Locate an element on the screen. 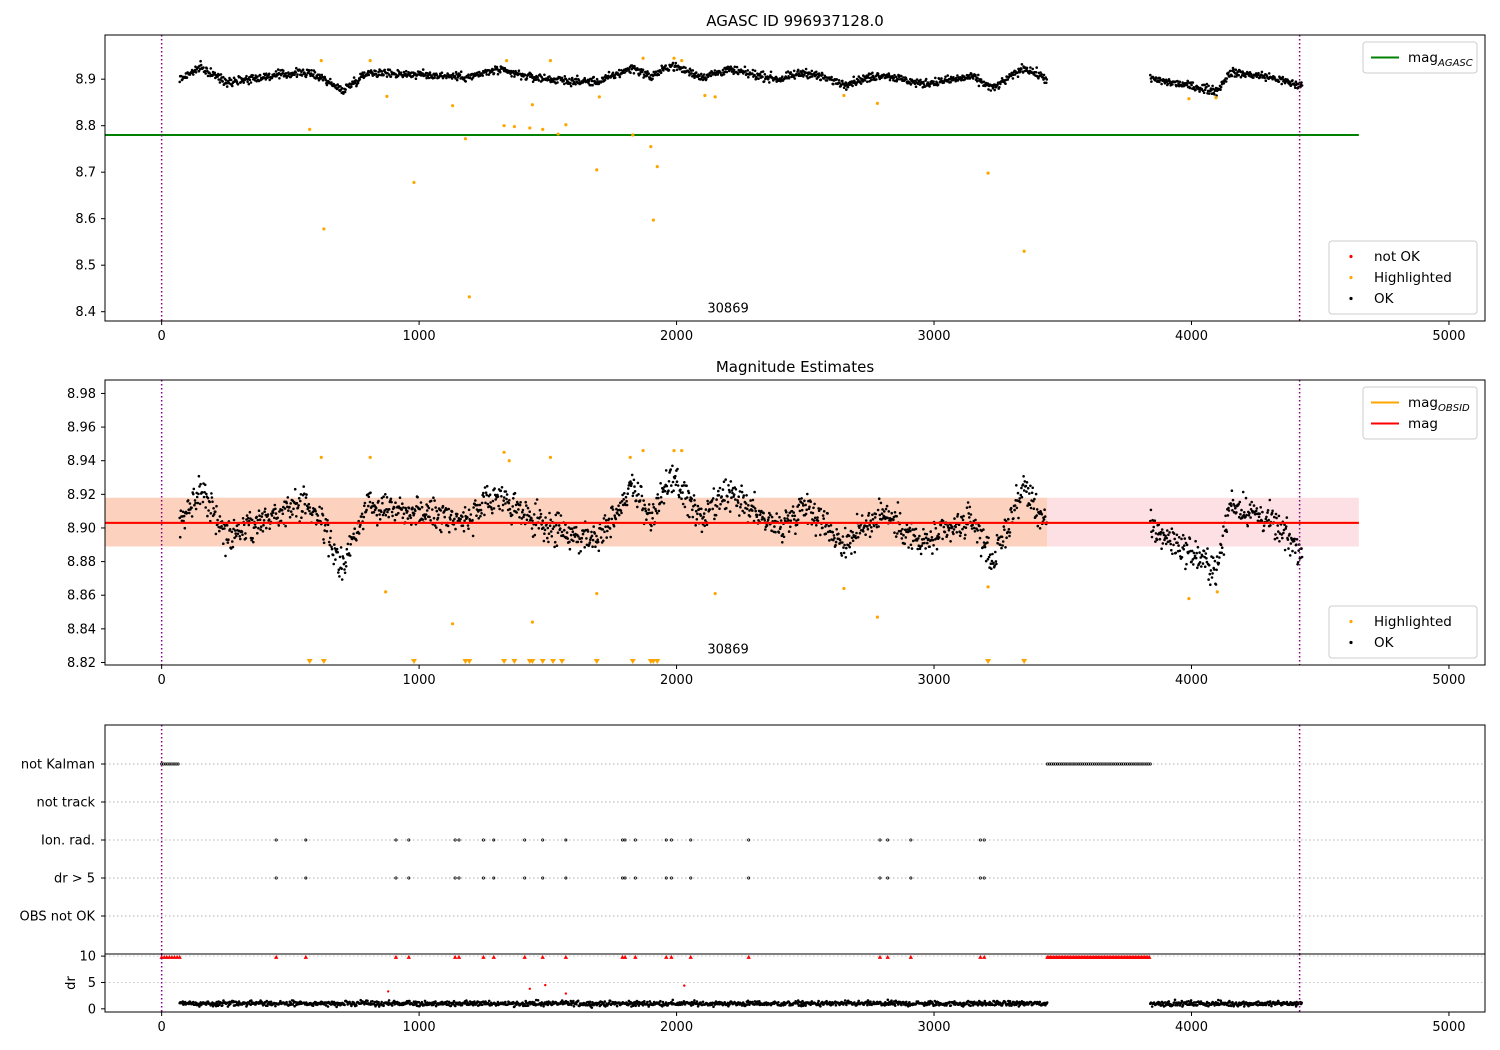 This screenshot has height=1050, width=1500. out-of-range-marker is located at coordinates (653, 661).